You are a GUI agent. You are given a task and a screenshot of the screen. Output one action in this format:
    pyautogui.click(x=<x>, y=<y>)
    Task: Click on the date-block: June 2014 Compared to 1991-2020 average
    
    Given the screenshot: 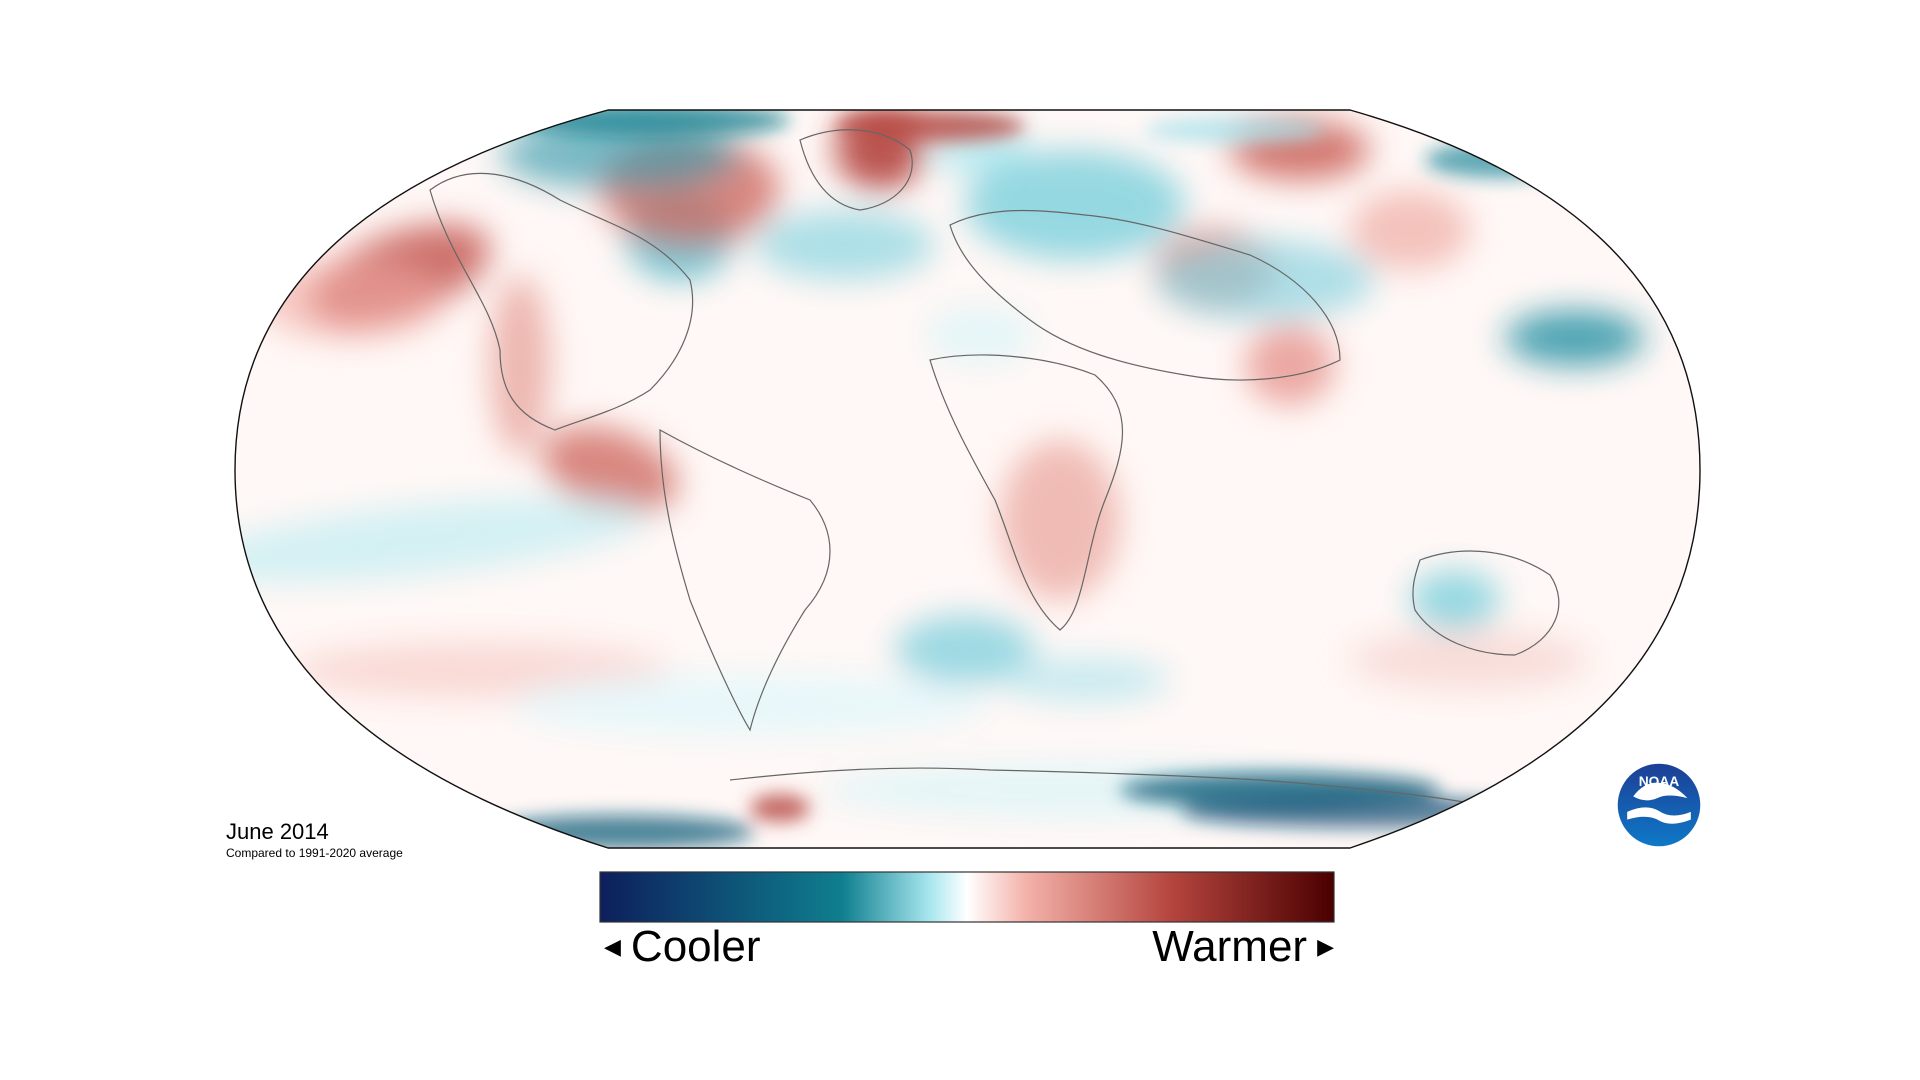 What is the action you would take?
    pyautogui.click(x=314, y=840)
    